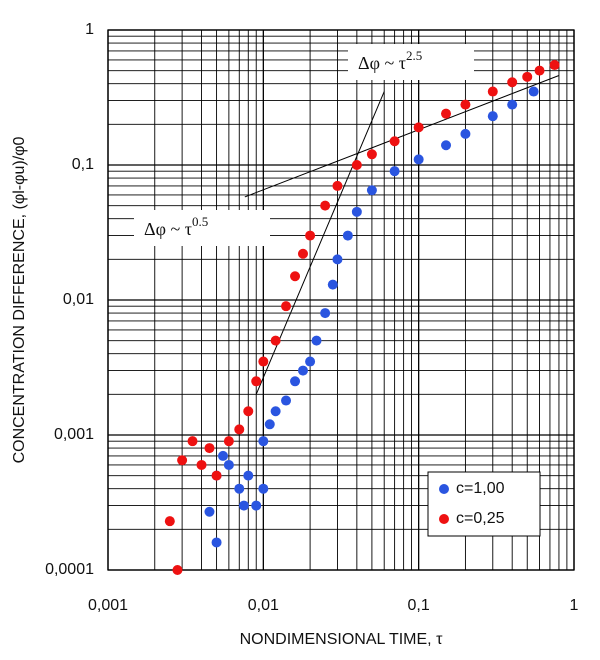 This screenshot has height=660, width=600. Describe the element at coordinates (263, 605) in the screenshot. I see `x-tick-label: 0,01` at that location.